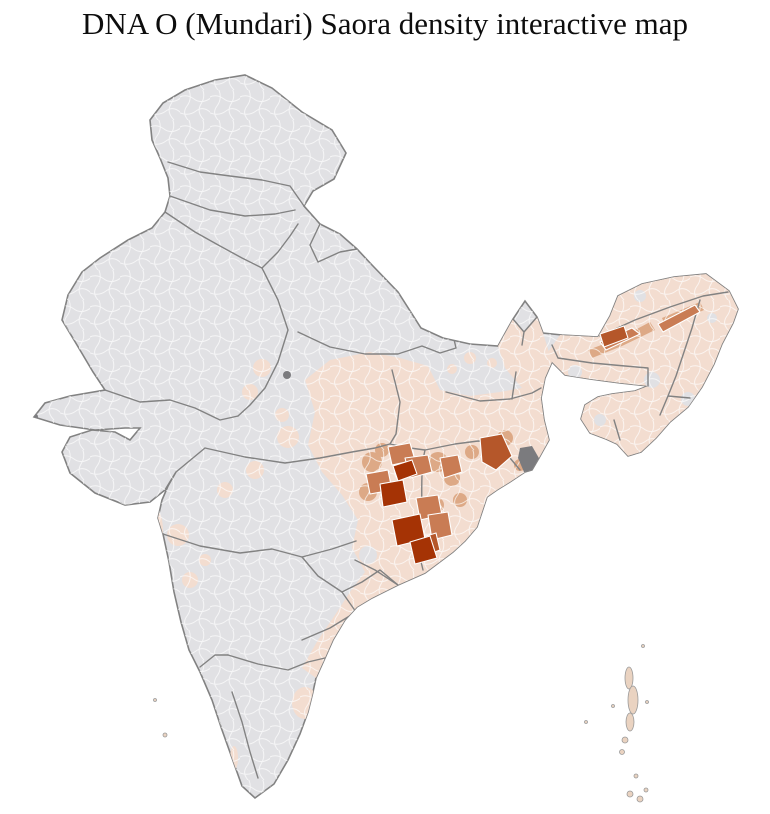 The image size is (770, 814). What do you see at coordinates (529, 459) in the screenshot?
I see `sundarbans-delta` at bounding box center [529, 459].